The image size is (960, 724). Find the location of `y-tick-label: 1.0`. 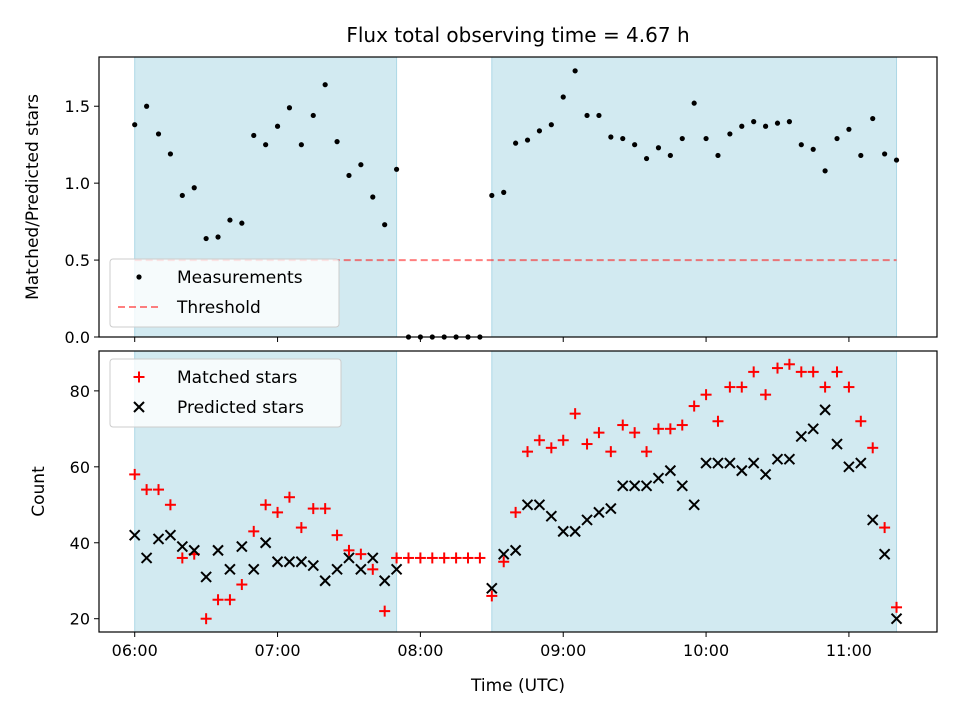

y-tick-label: 1.0 is located at coordinates (77, 183).